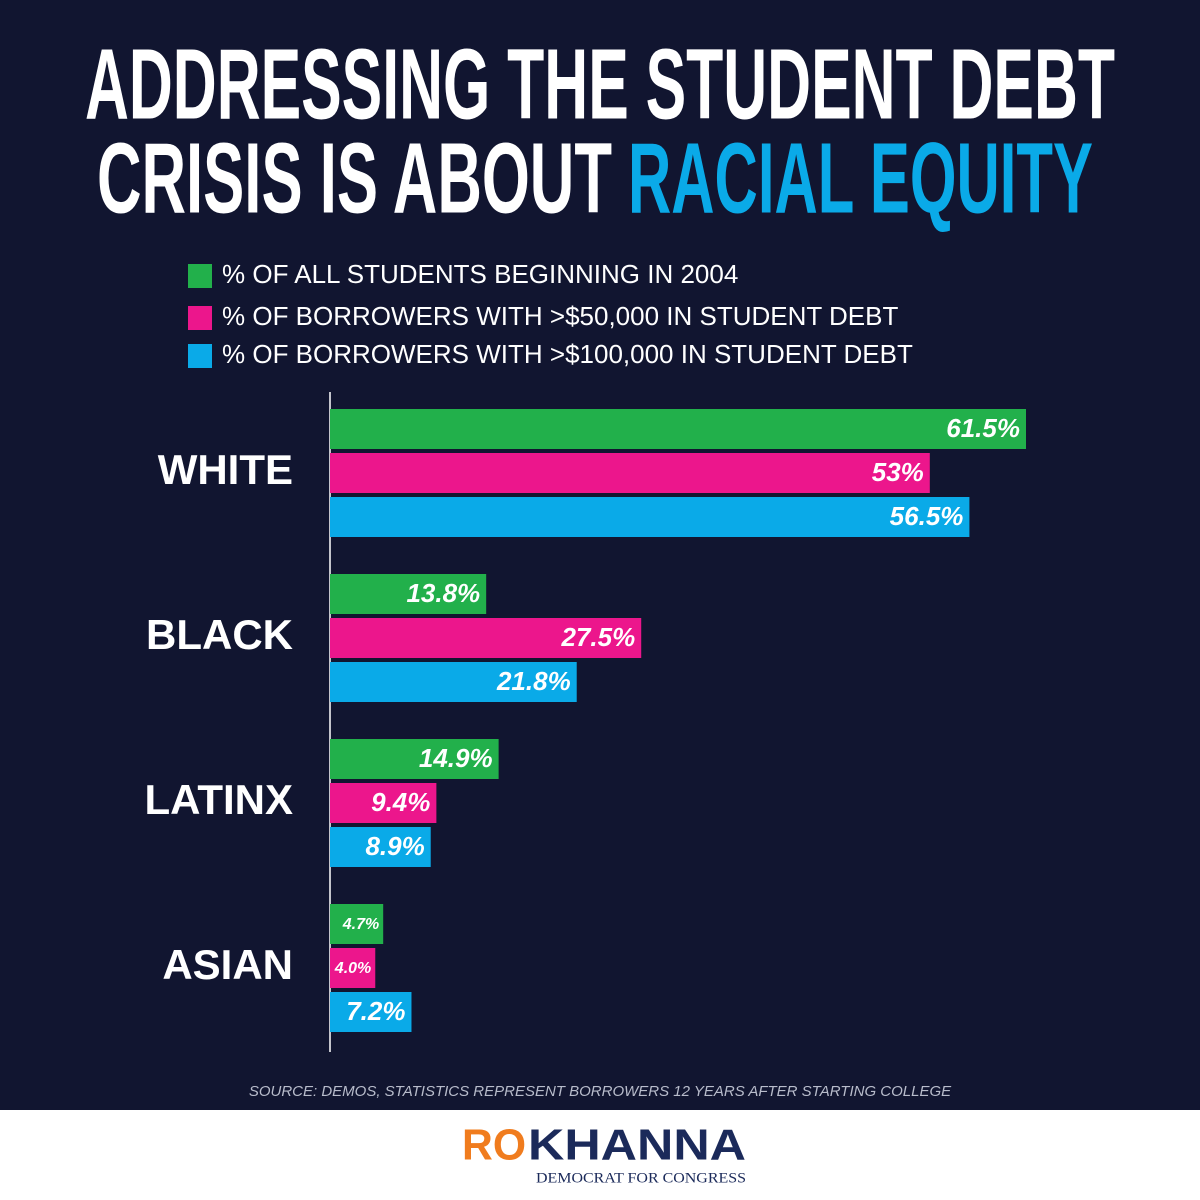 This screenshot has width=1200, height=1200. What do you see at coordinates (597, 637) in the screenshot?
I see `value-label: 27.5%` at bounding box center [597, 637].